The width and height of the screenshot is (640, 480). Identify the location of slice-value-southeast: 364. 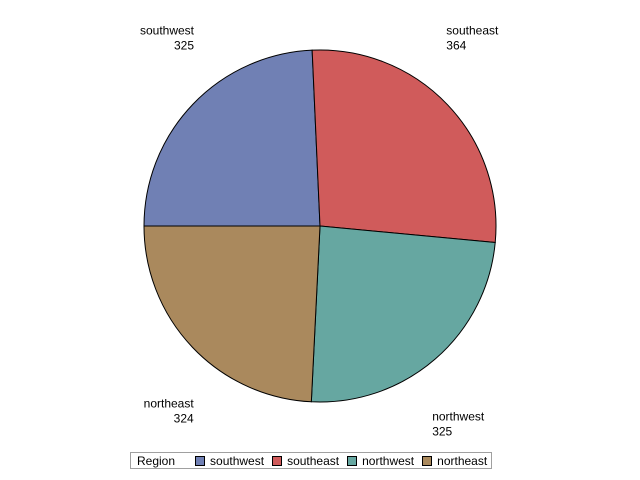
(456, 46).